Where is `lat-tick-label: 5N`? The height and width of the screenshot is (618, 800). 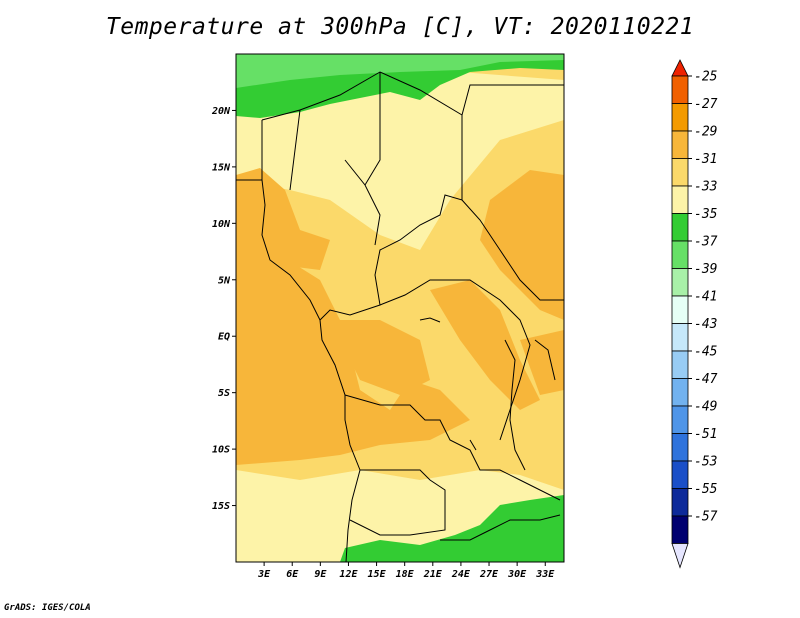 lat-tick-label: 5N is located at coordinates (224, 280).